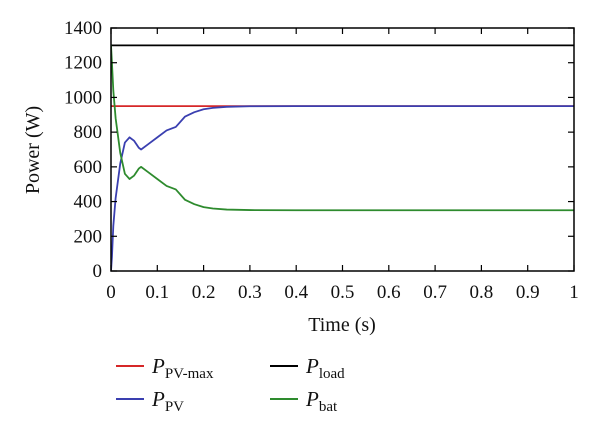  Describe the element at coordinates (230, 384) in the screenshot. I see `legend: PPV-max Pload PPV Pbat` at that location.